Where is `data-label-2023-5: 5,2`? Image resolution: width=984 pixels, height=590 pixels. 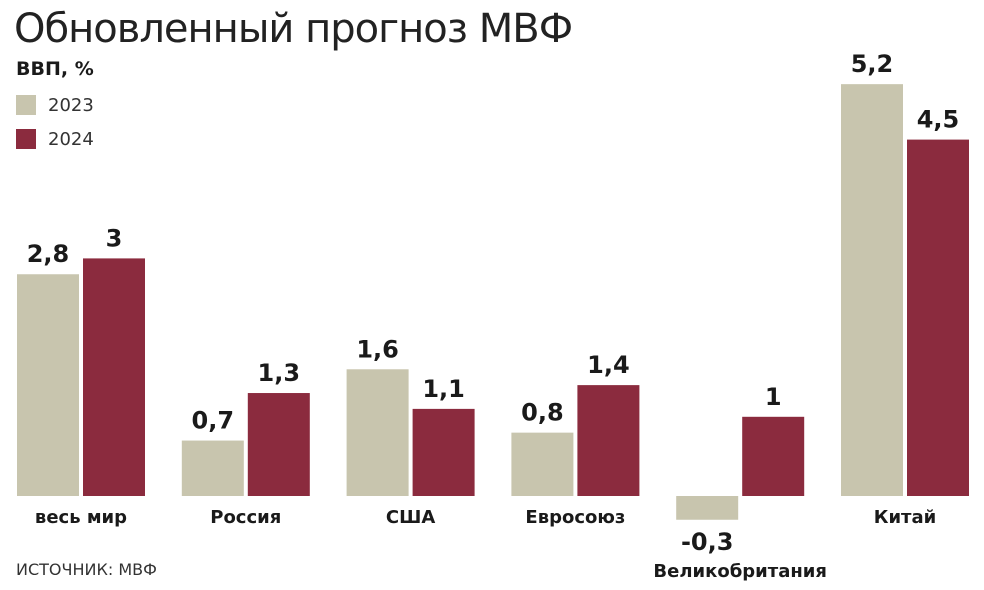 data-label-2023-5: 5,2 is located at coordinates (872, 64).